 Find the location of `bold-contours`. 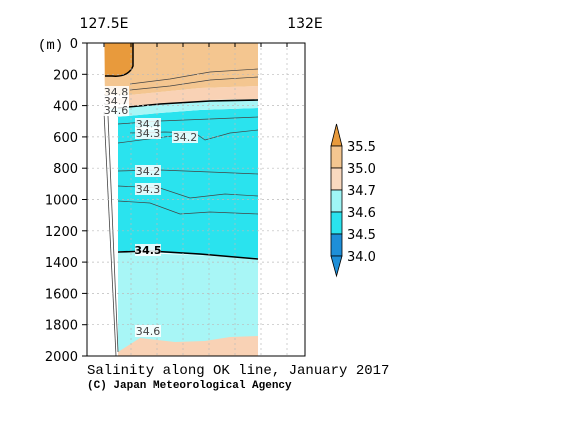

bold-contours is located at coordinates (182, 151).